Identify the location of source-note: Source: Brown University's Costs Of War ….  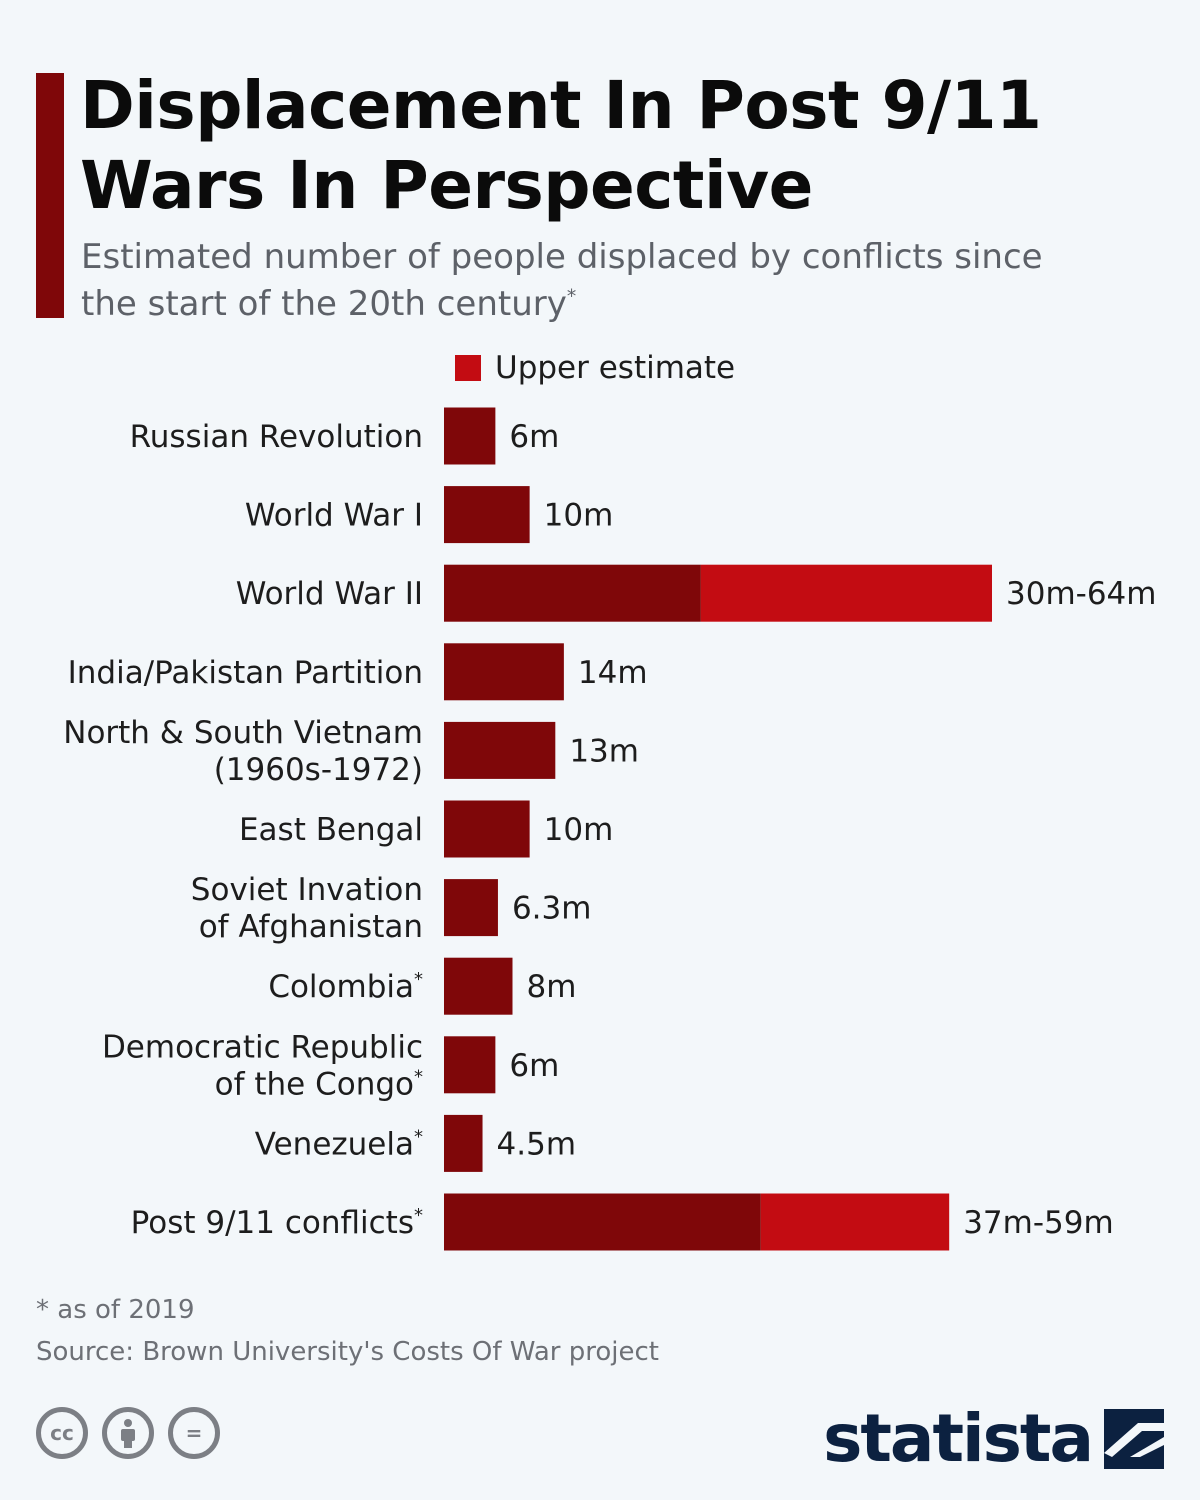
(347, 1352).